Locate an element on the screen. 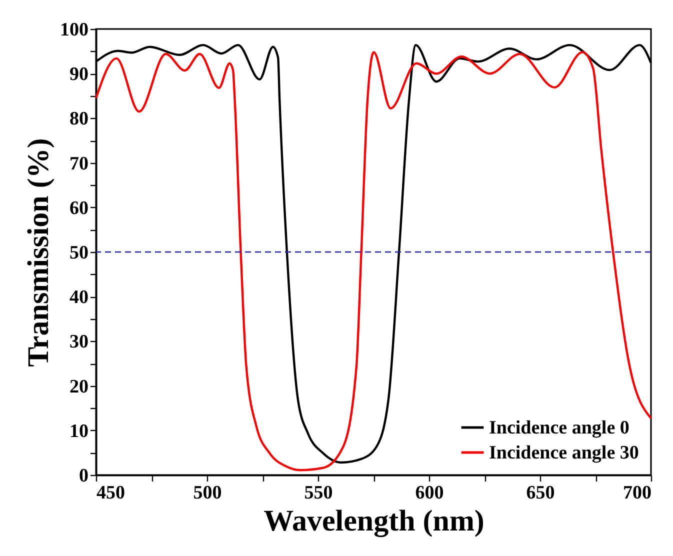 This screenshot has height=556, width=673. x-tick-label: 600 is located at coordinates (429, 493).